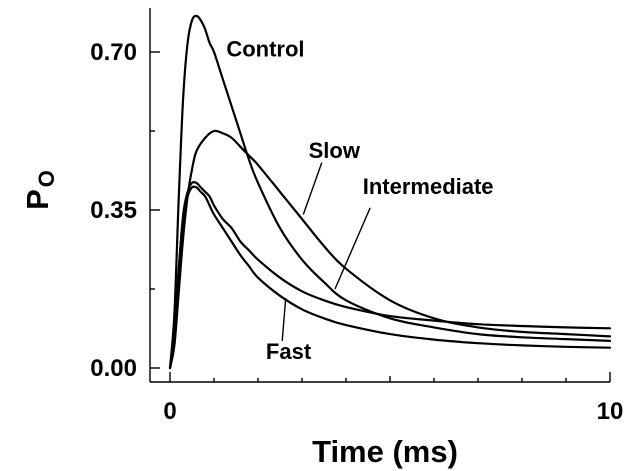 The image size is (629, 471). I want to click on y-axis-label-main: P, so click(37, 199).